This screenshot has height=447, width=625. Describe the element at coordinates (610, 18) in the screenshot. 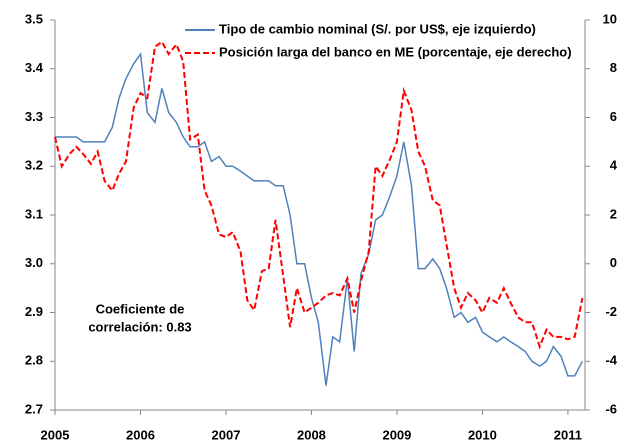

I see `y2-tick-label: 10` at that location.